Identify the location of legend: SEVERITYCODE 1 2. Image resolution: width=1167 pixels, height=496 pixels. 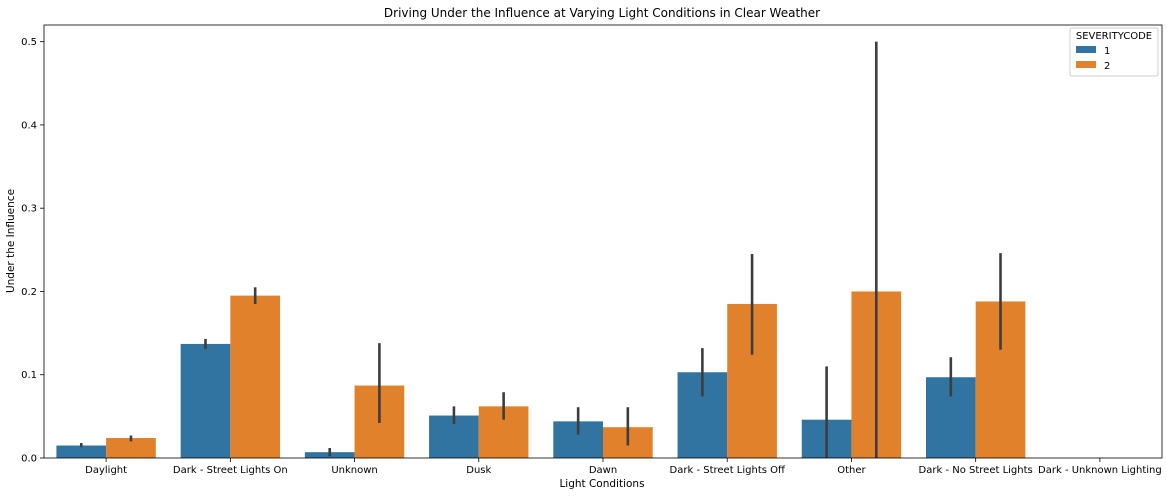
(1114, 52).